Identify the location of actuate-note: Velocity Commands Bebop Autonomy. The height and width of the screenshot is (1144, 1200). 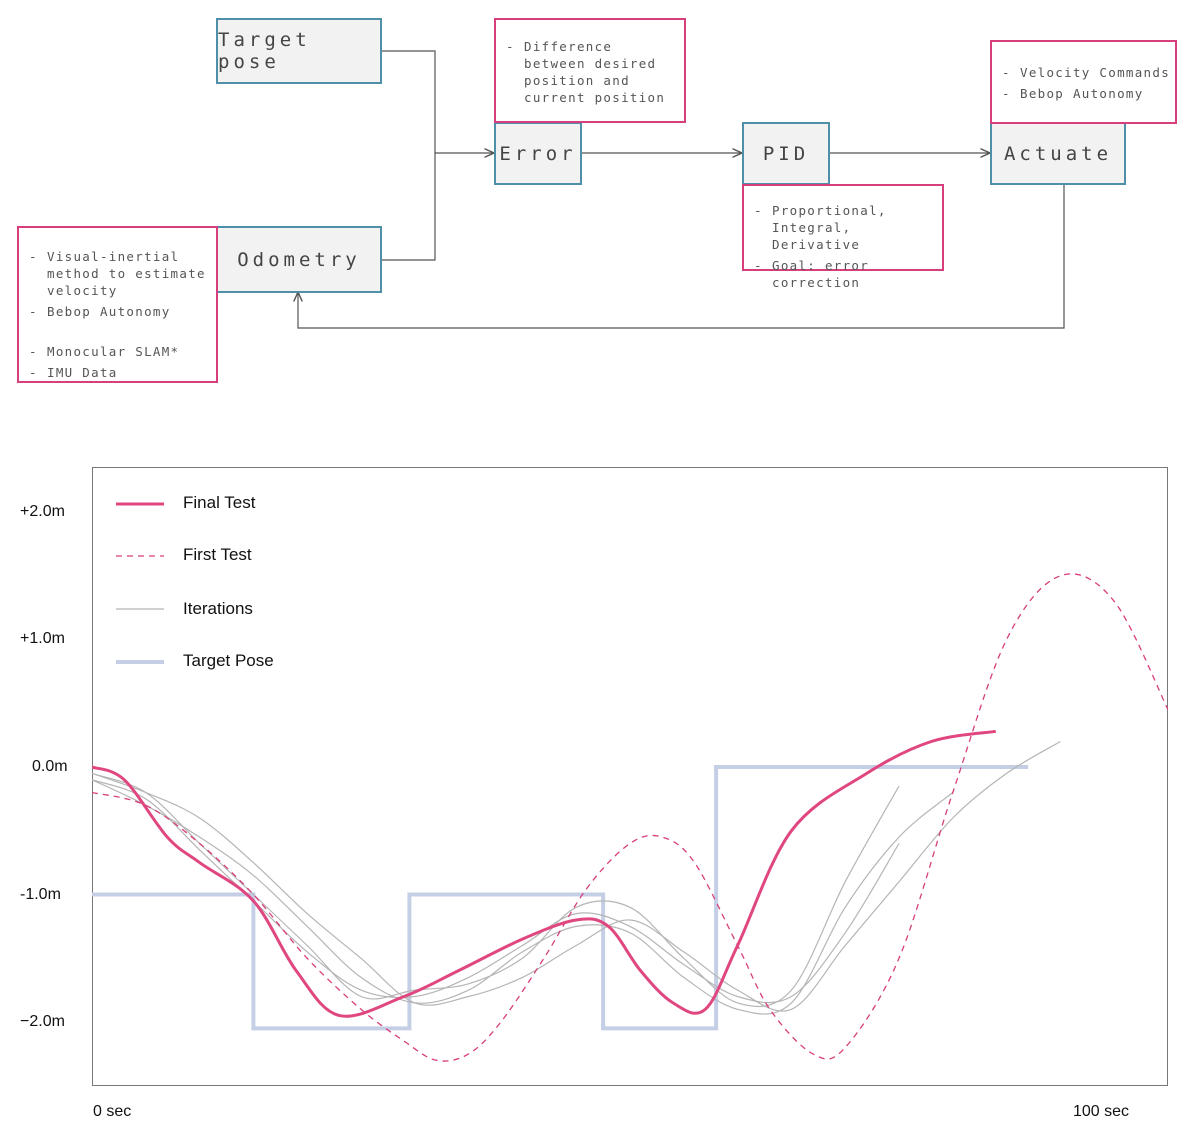
(1083, 82).